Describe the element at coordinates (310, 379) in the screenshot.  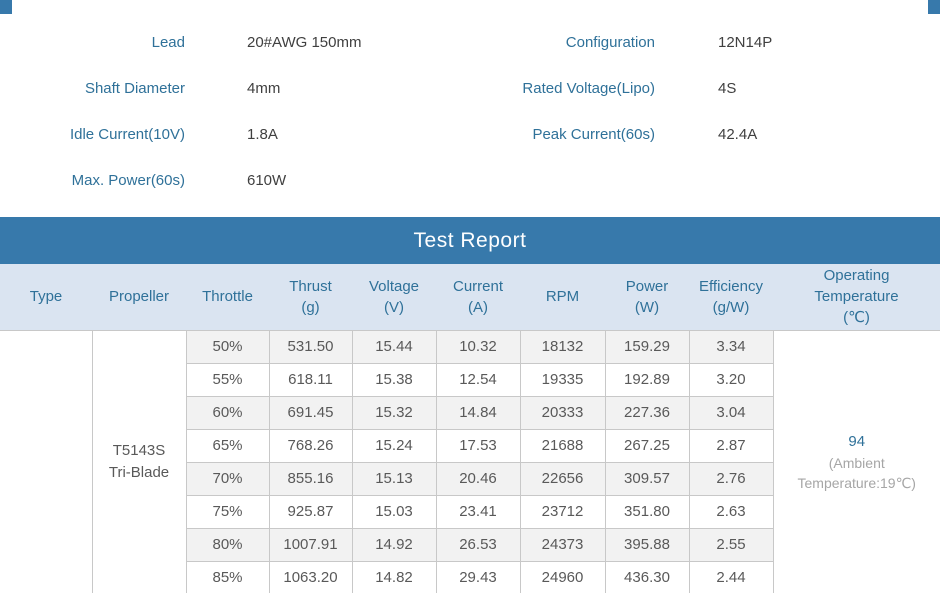
I see `thrust-cell: 618.11` at that location.